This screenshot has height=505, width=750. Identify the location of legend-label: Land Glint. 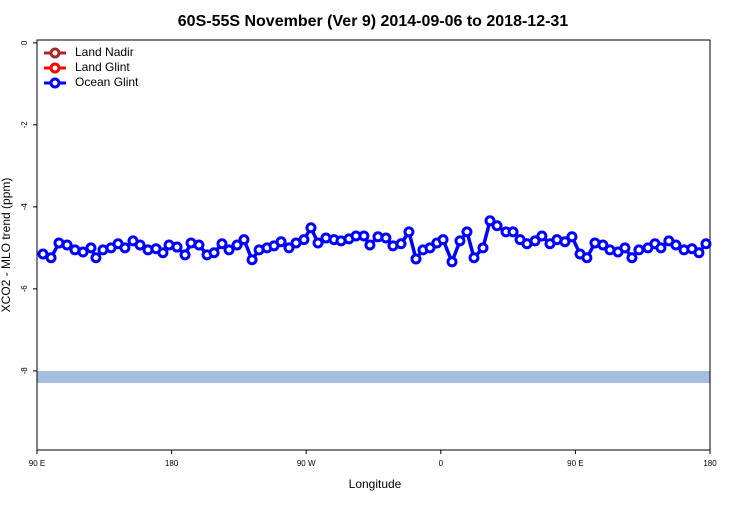
(102, 67).